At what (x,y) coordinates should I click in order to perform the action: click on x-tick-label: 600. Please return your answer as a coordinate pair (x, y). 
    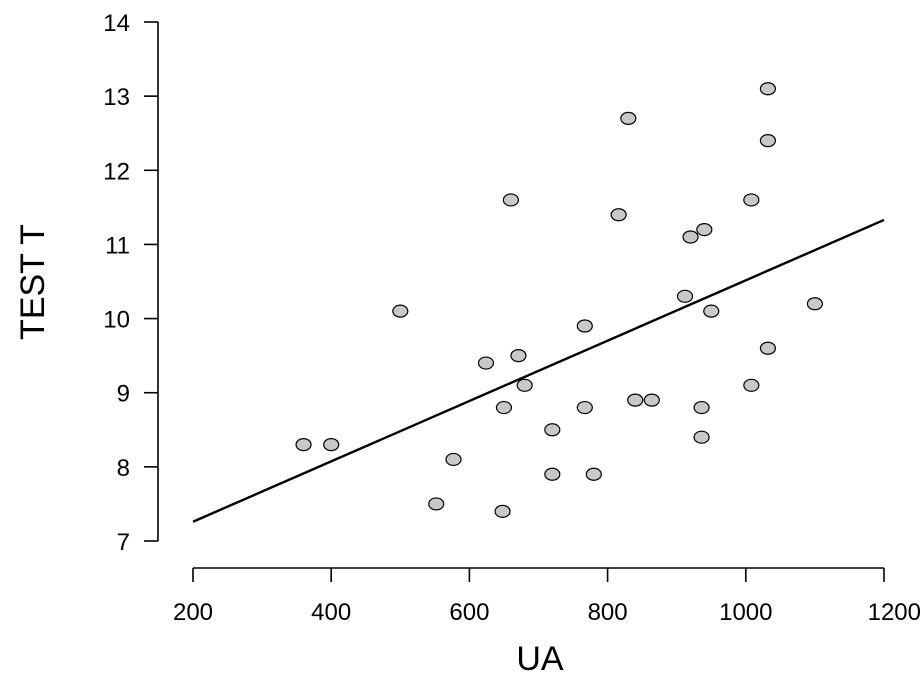
    Looking at the image, I should click on (469, 612).